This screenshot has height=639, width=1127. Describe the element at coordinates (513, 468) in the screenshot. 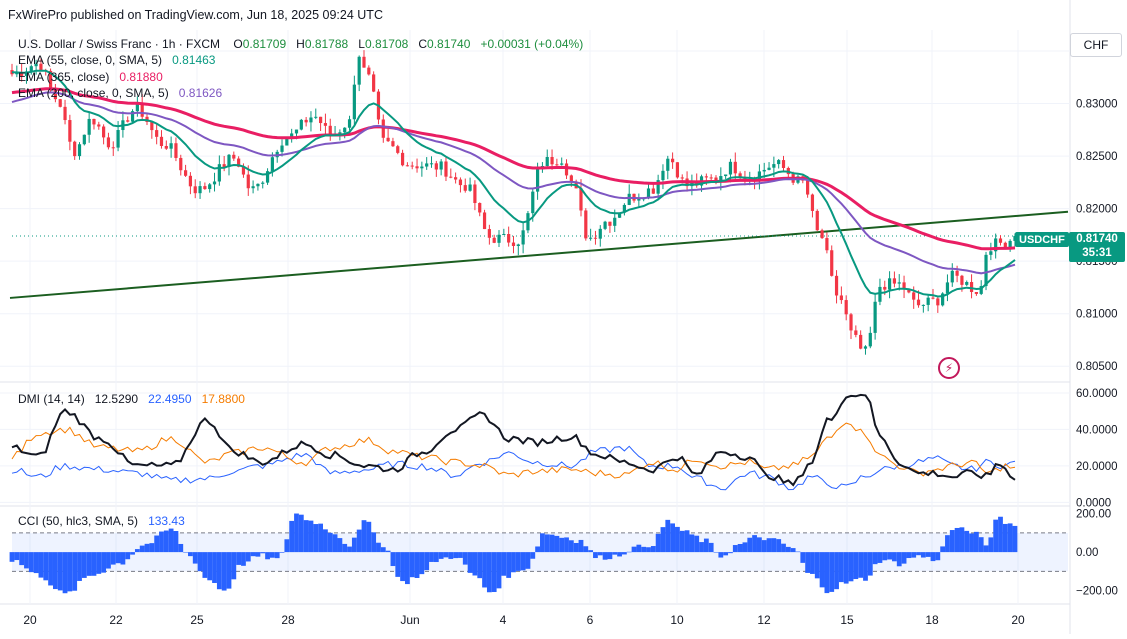

I see `dmi-plus-line` at that location.